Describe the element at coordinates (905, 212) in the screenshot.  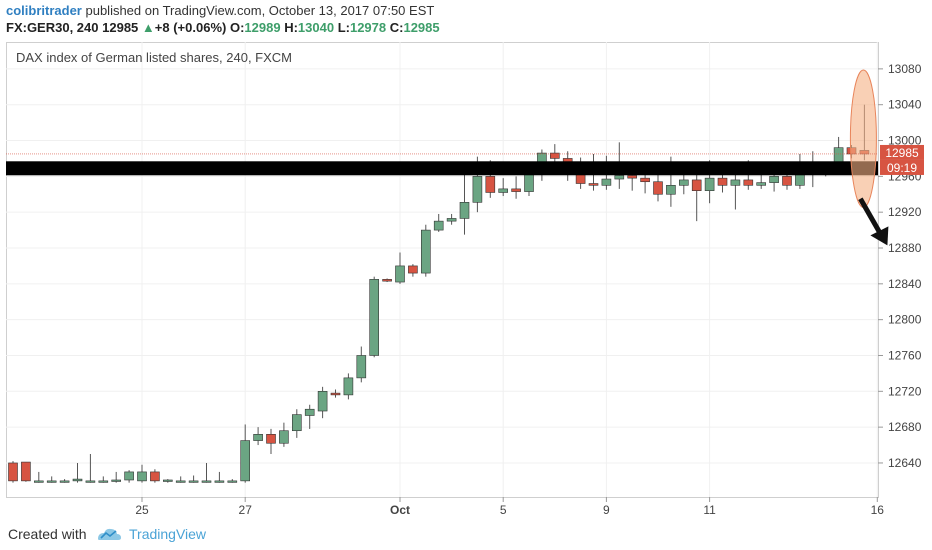
I see `y-tick-label: 12920` at that location.